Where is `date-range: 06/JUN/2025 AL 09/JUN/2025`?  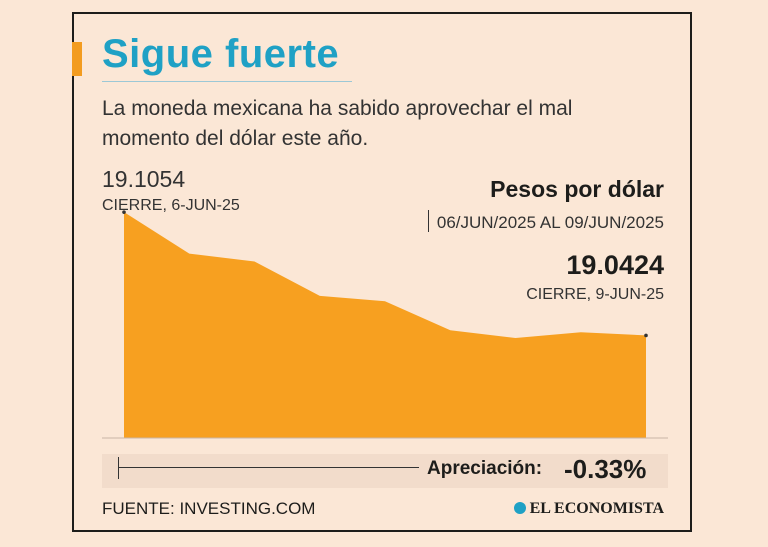 date-range: 06/JUN/2025 AL 09/JUN/2025 is located at coordinates (545, 221).